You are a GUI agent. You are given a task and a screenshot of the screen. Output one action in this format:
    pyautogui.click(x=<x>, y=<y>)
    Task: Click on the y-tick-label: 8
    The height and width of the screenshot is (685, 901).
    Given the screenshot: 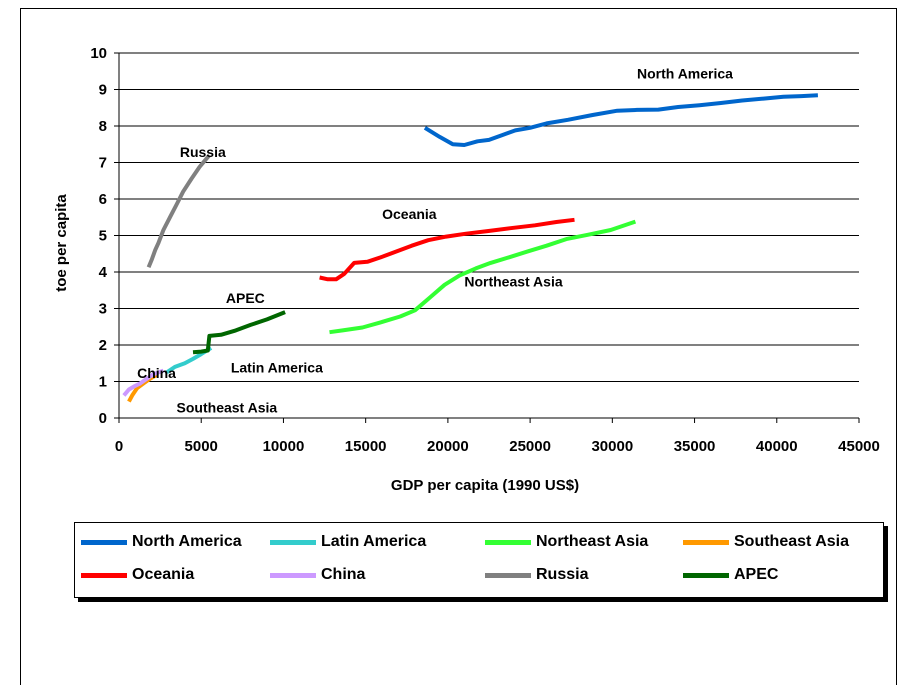 What is the action you would take?
    pyautogui.click(x=103, y=126)
    